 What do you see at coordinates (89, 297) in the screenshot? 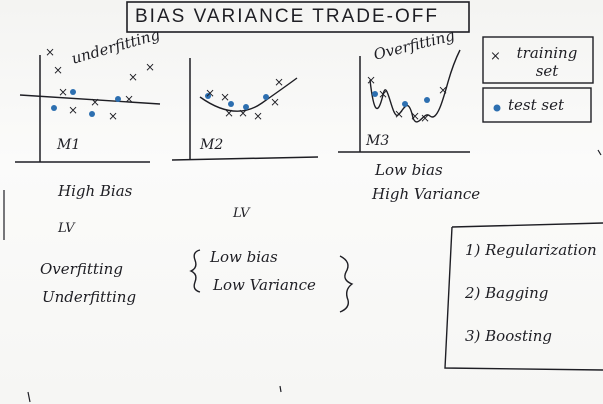
I see `underfitting-note: Underfitting` at bounding box center [89, 297].